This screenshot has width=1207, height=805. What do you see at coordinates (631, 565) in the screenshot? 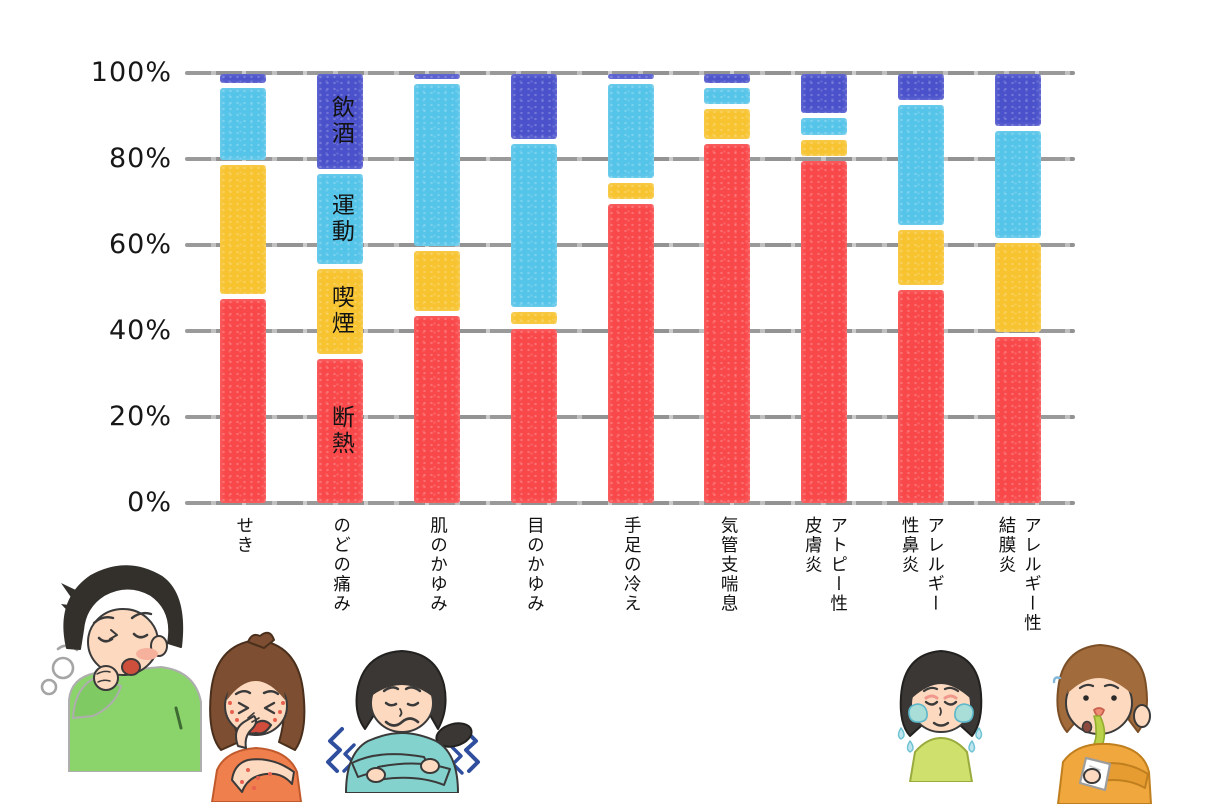
I see `category-label: 手足の冷え` at bounding box center [631, 565].